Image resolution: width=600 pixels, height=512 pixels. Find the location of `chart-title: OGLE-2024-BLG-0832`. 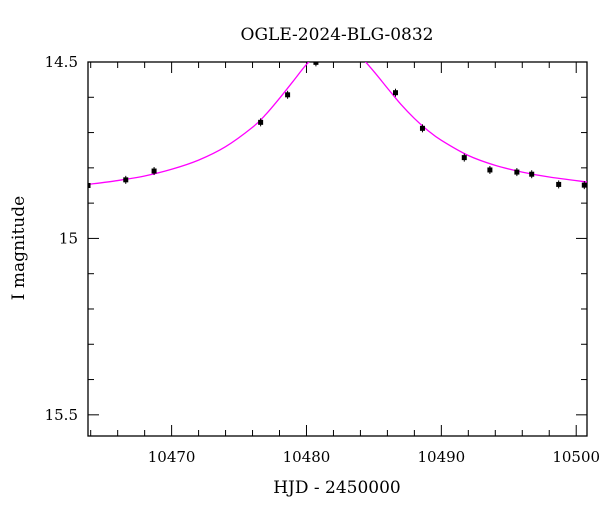

chart-title: OGLE-2024-BLG-0832 is located at coordinates (337, 35).